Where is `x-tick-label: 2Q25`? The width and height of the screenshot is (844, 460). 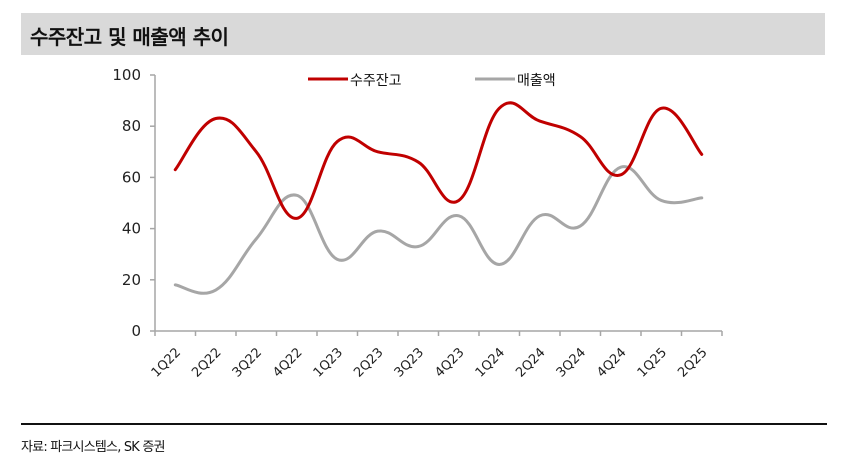
x-tick-label: 2Q25 is located at coordinates (692, 362).